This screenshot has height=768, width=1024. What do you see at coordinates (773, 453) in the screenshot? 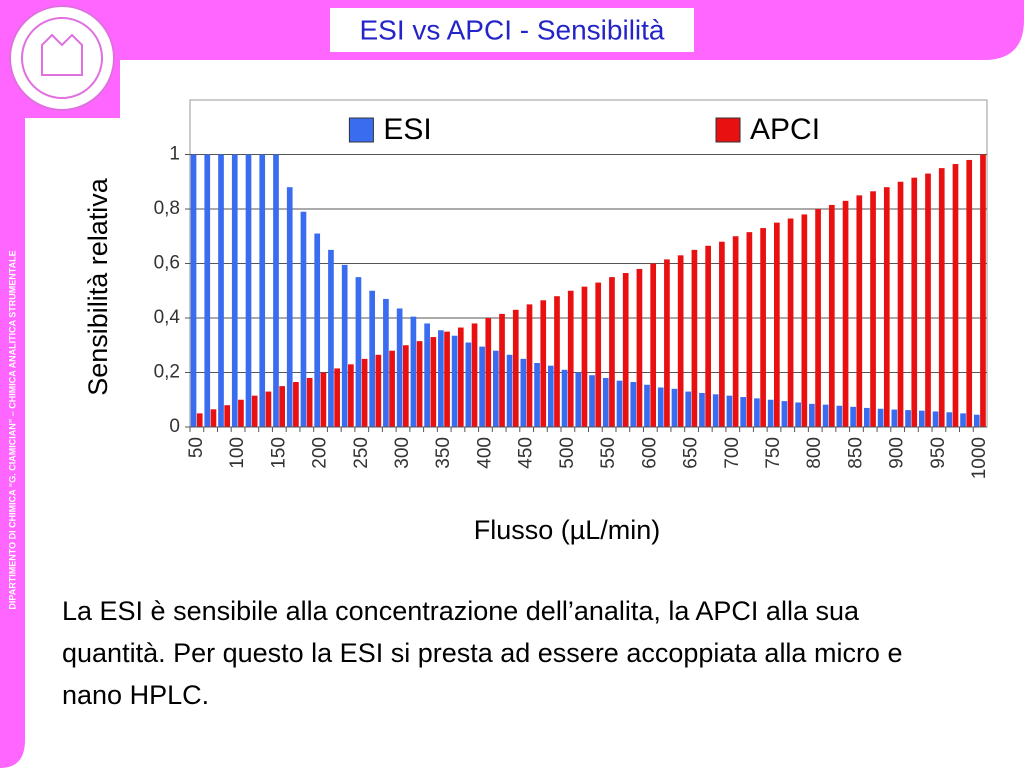
I see `x-tick-label: 750` at bounding box center [773, 453].